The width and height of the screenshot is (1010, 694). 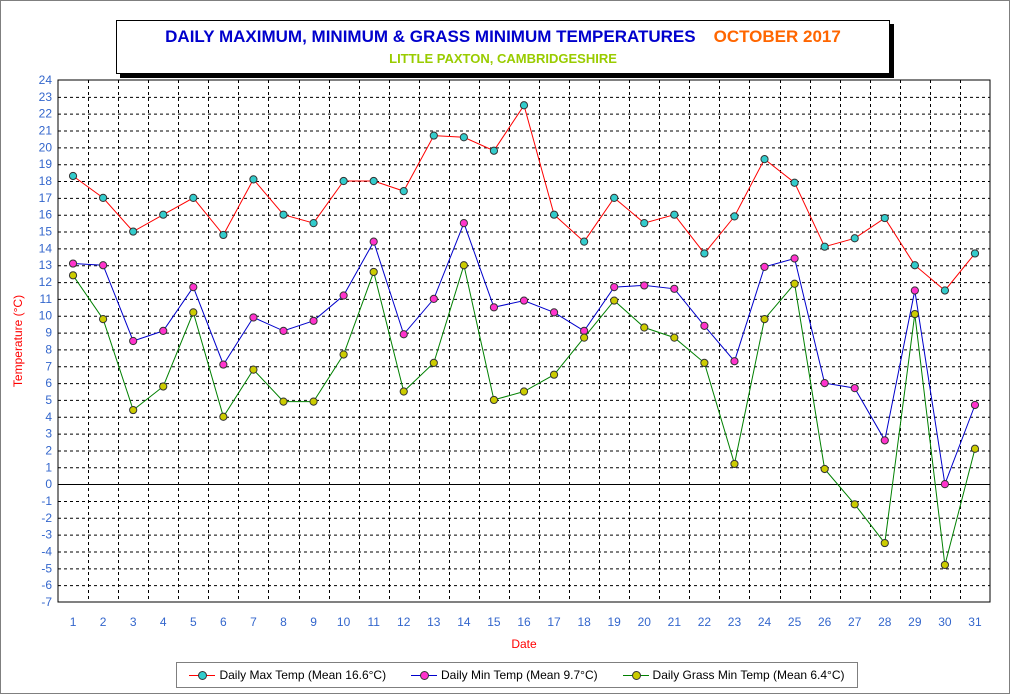 What do you see at coordinates (733, 675) in the screenshot?
I see `legend-item-grass: Daily Grass Min Temp (Mean 6.4°C)` at bounding box center [733, 675].